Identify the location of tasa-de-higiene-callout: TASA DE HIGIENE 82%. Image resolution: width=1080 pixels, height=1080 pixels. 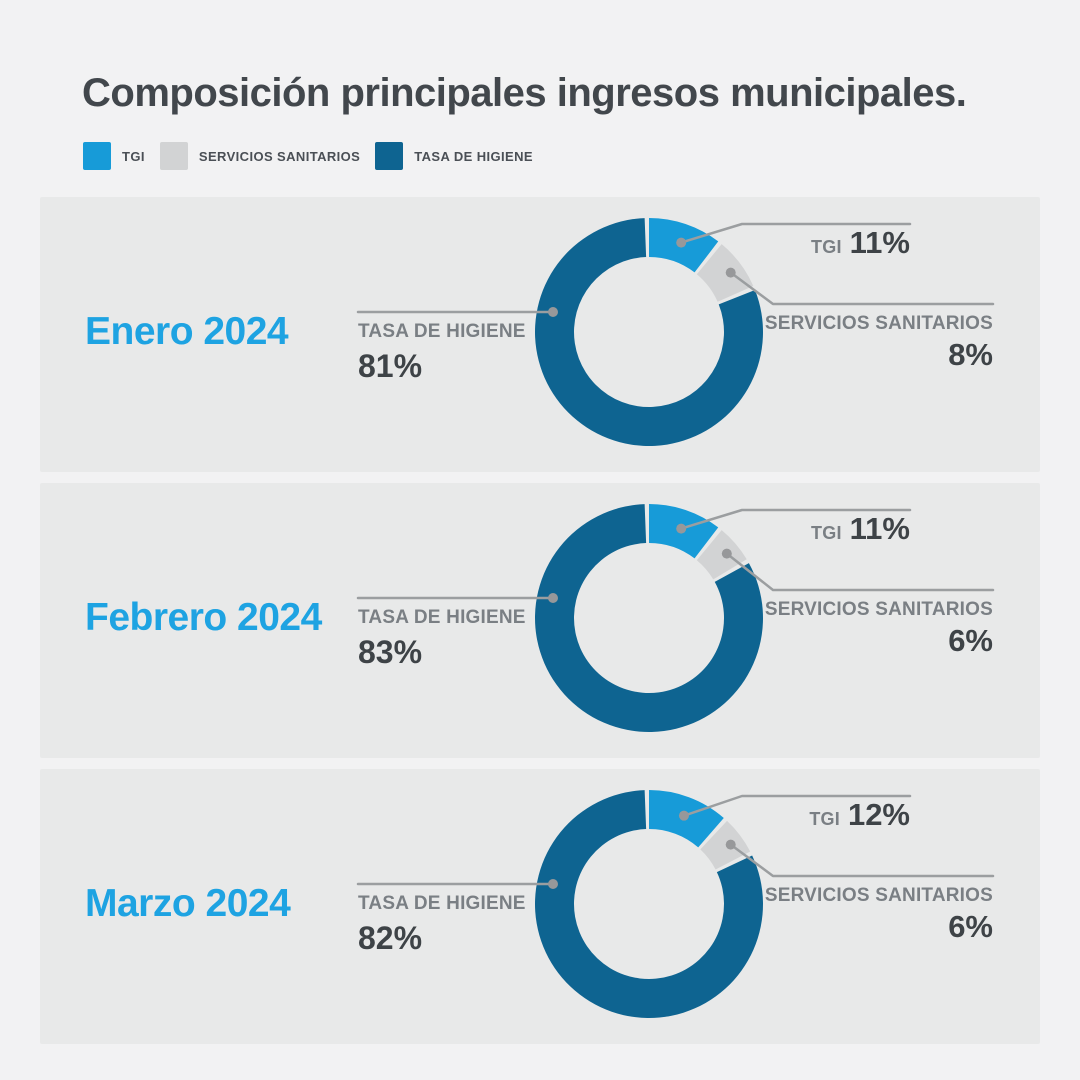
(468, 923).